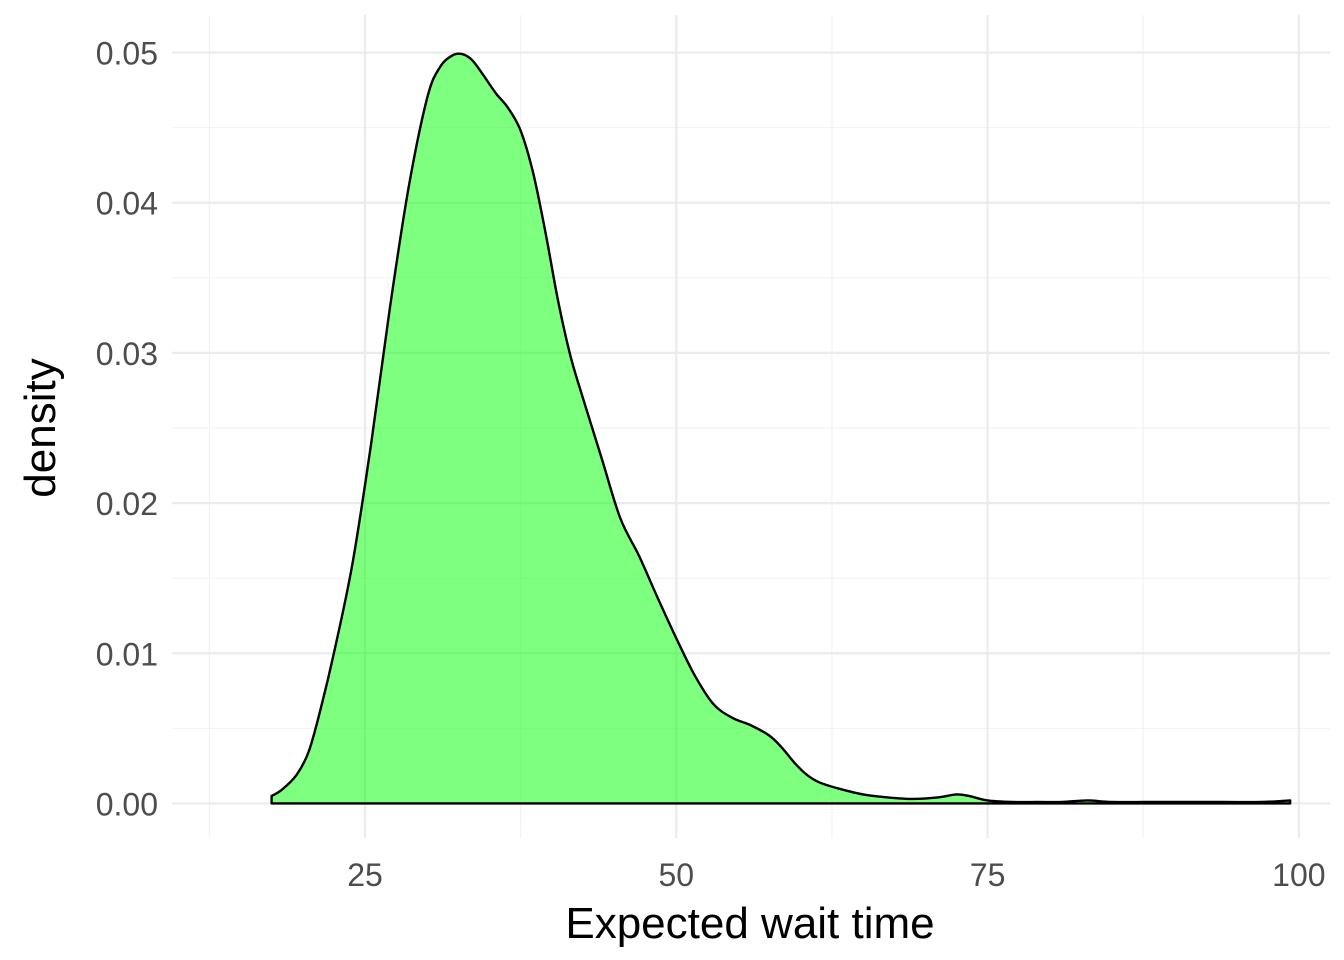 The width and height of the screenshot is (1344, 960). Describe the element at coordinates (1298, 875) in the screenshot. I see `x-tick-label: 100` at that location.